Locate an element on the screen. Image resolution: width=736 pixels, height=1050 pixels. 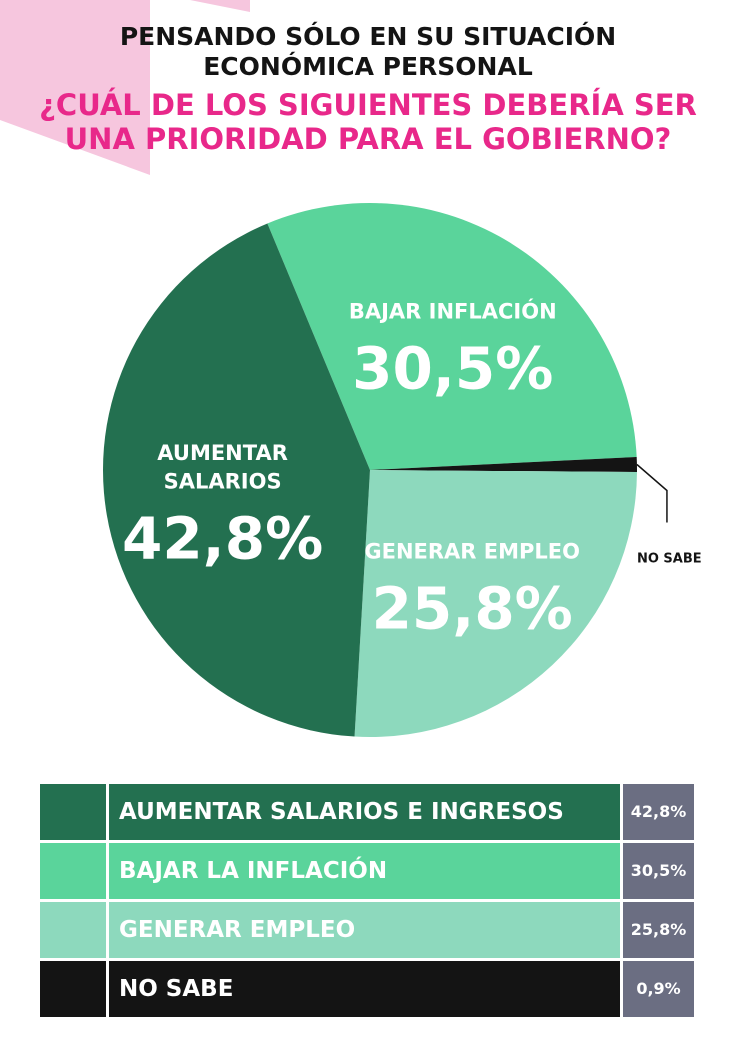
legend-row-salarios: AUMENTAR SALARIOS E INGRESOS 42,8% is located at coordinates (367, 812).